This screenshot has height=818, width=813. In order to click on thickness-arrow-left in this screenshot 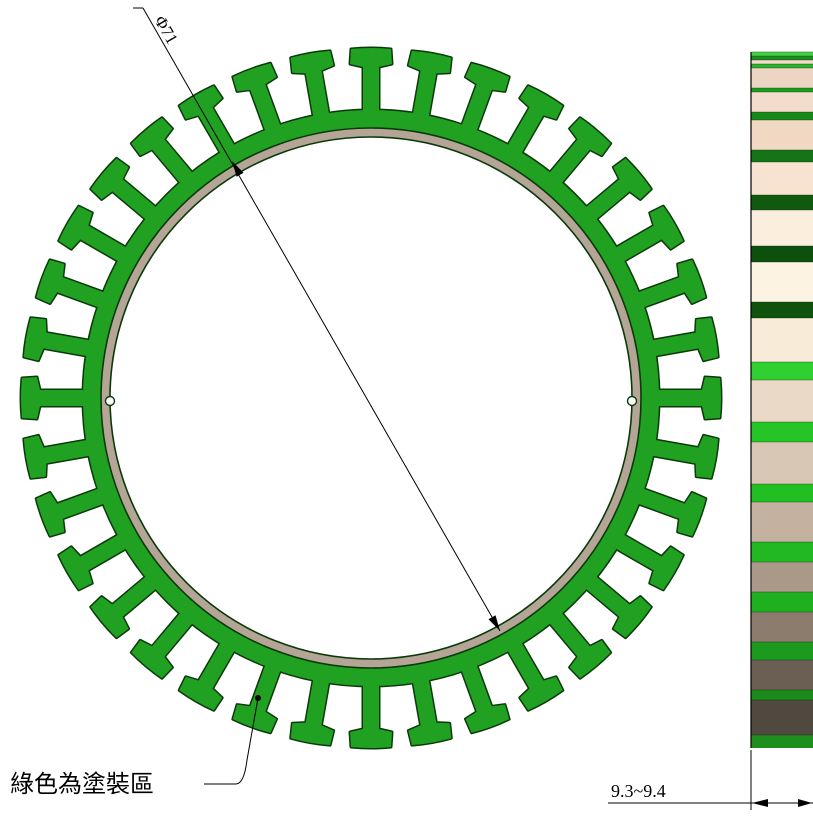, I will do `click(760, 803)`.